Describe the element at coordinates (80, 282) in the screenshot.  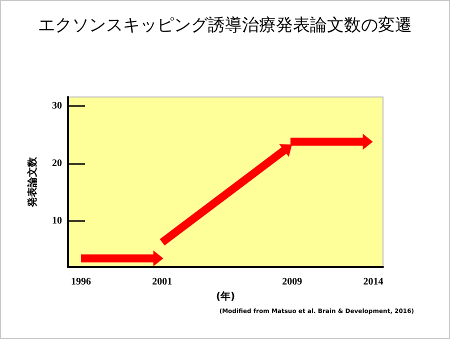
I see `x-tick-label: 1996` at that location.